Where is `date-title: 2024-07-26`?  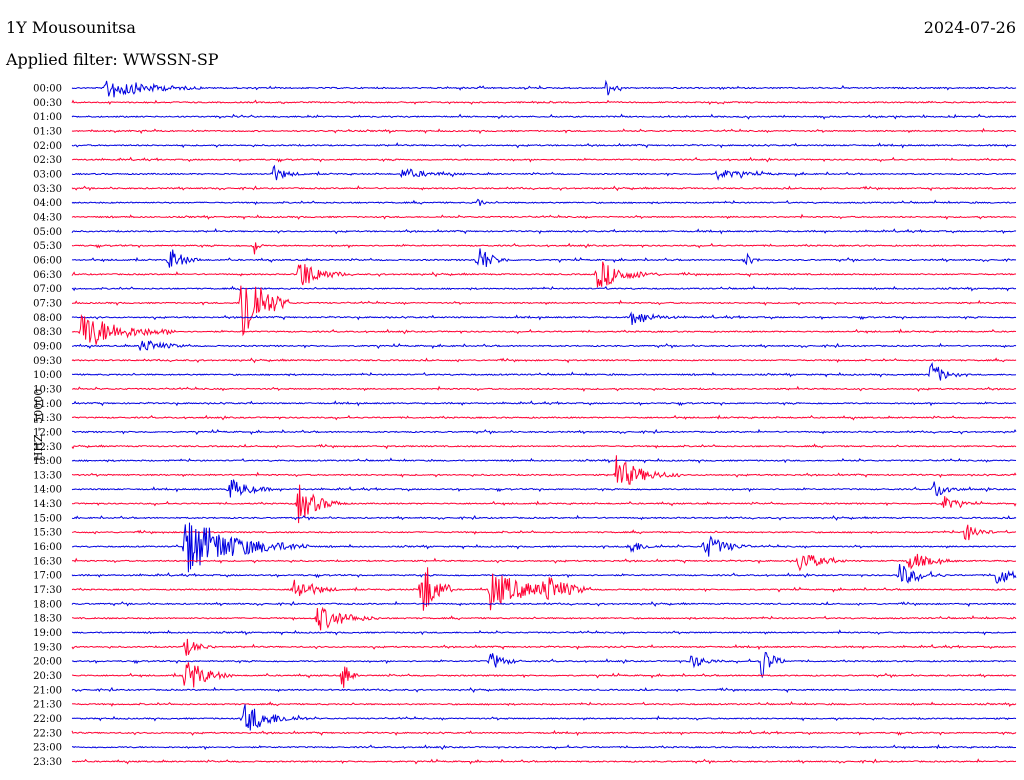
date-title: 2024-07-26 is located at coordinates (969, 27).